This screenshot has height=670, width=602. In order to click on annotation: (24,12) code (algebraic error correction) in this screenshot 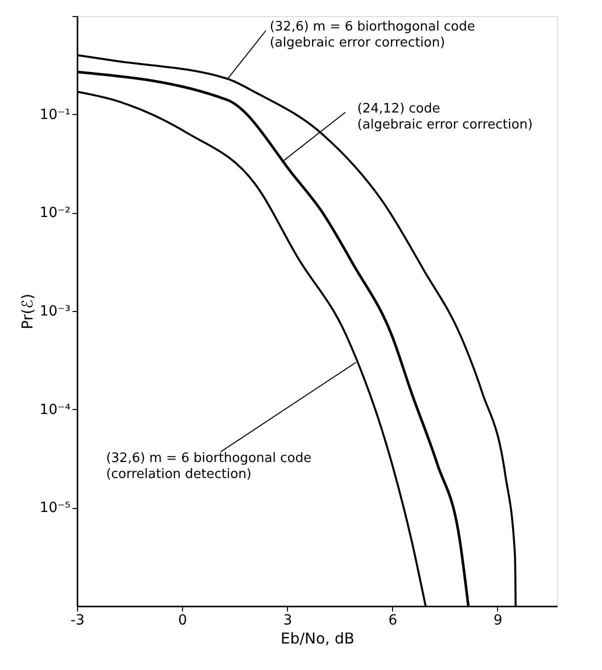, I will do `click(445, 116)`.